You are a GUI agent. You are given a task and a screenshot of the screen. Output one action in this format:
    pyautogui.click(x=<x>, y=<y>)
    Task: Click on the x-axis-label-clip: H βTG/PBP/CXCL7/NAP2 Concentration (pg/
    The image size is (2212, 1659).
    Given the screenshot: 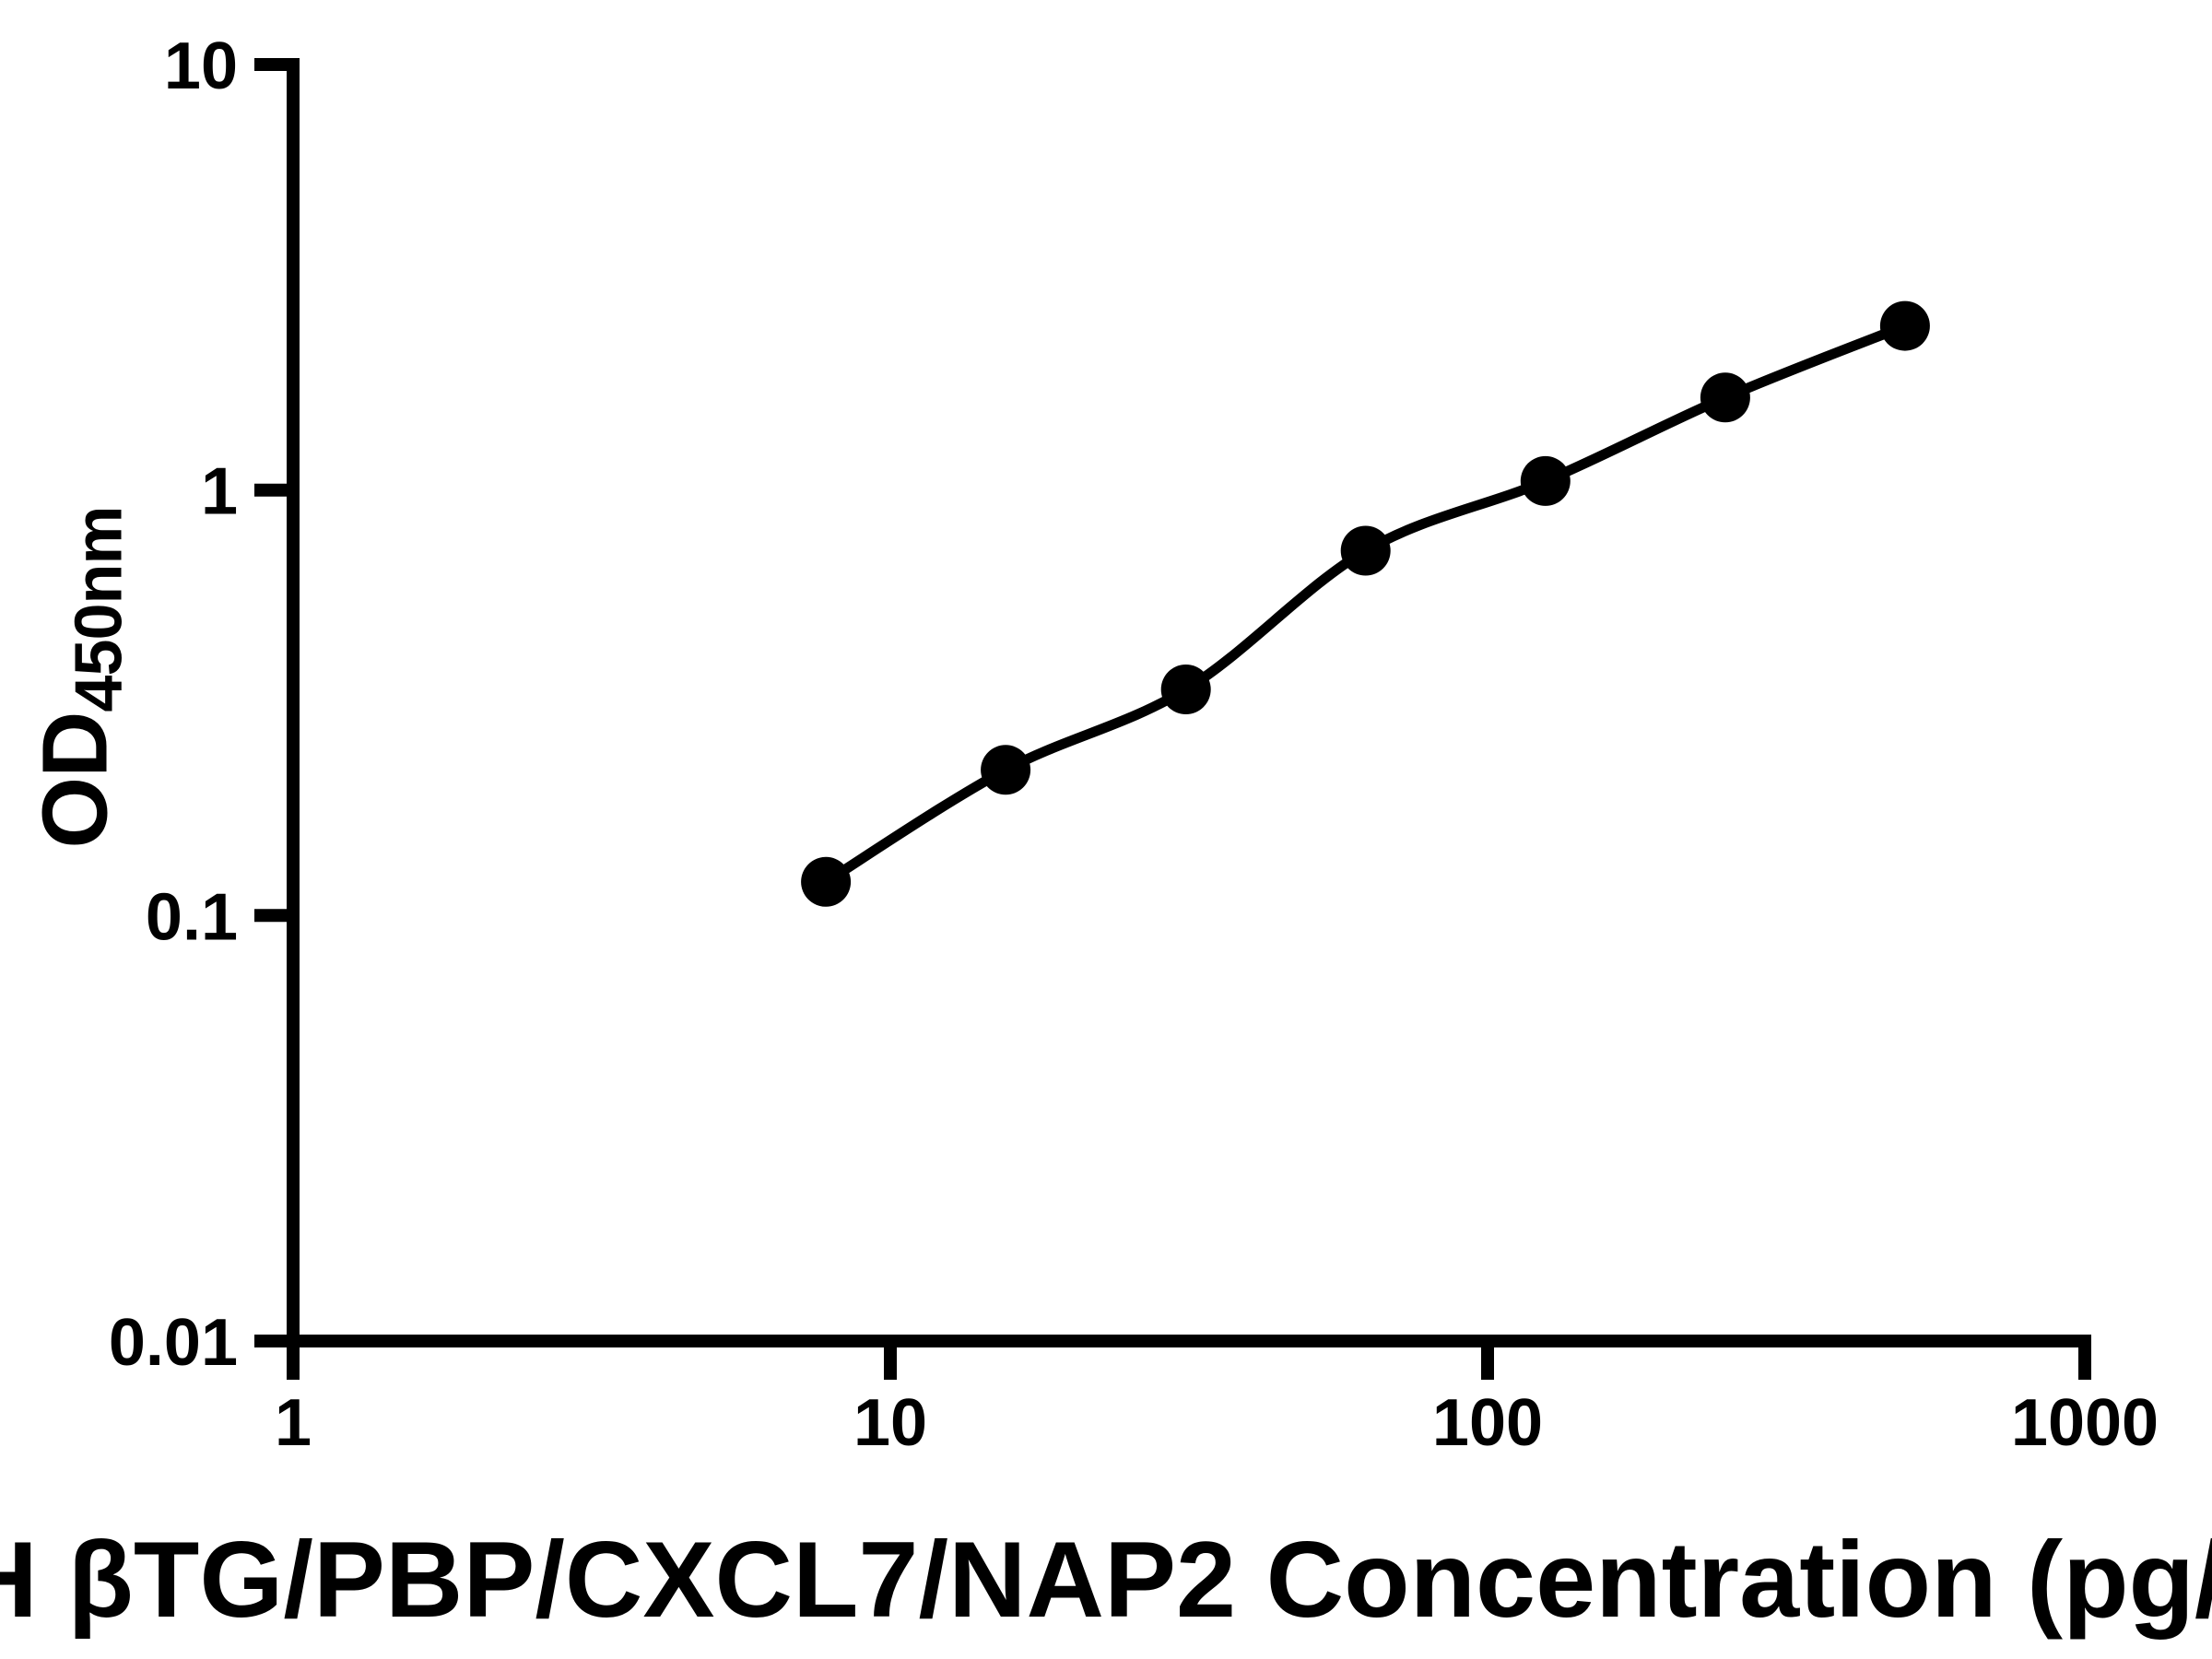 What is the action you would take?
    pyautogui.click(x=1106, y=1567)
    